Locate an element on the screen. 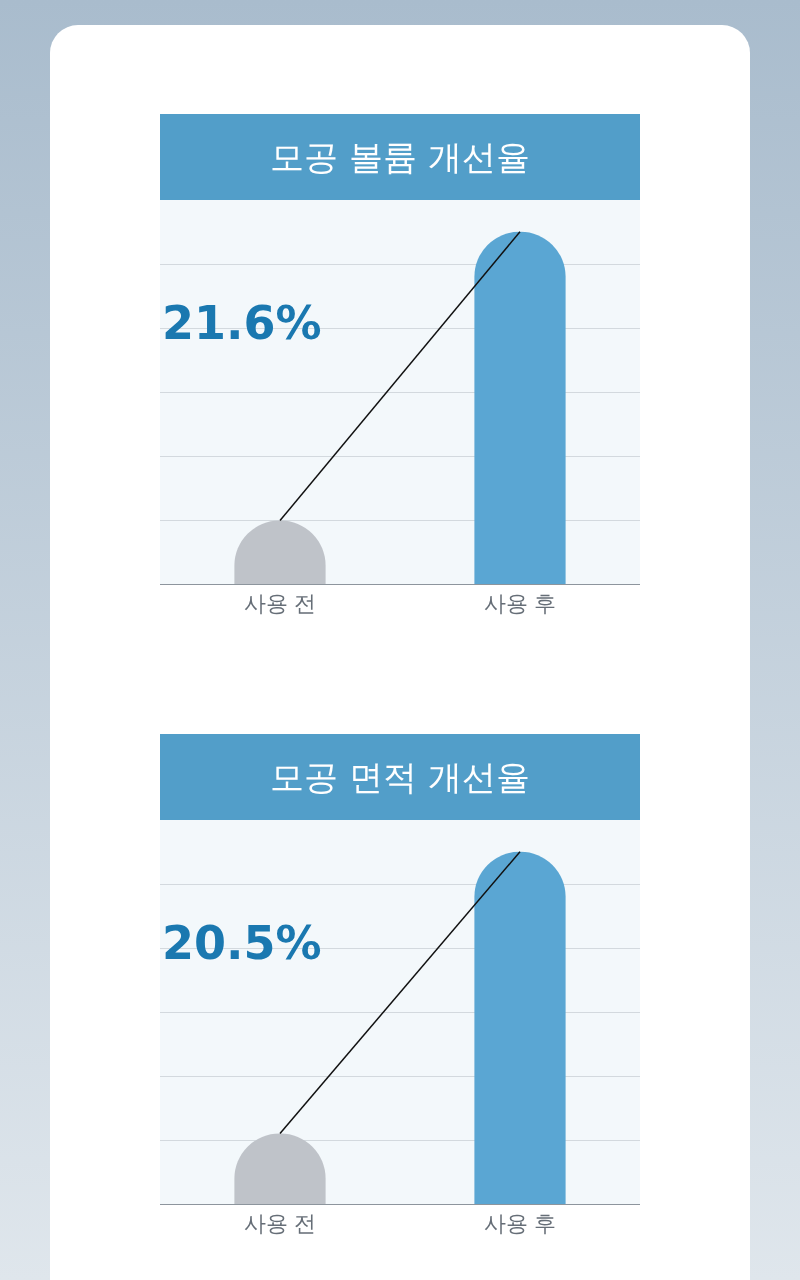 The image size is (800, 1280). annotation: 20.5% is located at coordinates (242, 943).